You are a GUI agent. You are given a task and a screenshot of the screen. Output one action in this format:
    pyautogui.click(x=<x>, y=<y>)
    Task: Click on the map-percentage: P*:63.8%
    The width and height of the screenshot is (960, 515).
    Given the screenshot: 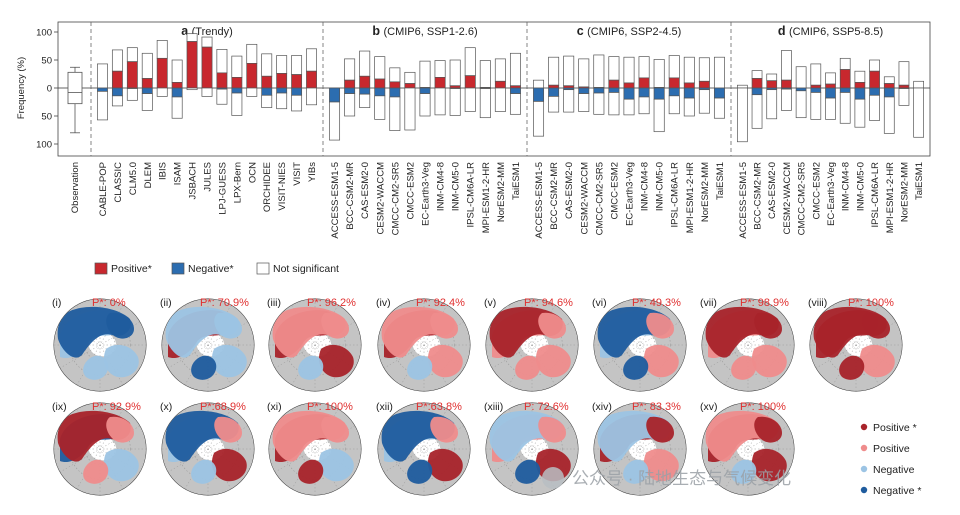 What is the action you would take?
    pyautogui.click(x=439, y=407)
    